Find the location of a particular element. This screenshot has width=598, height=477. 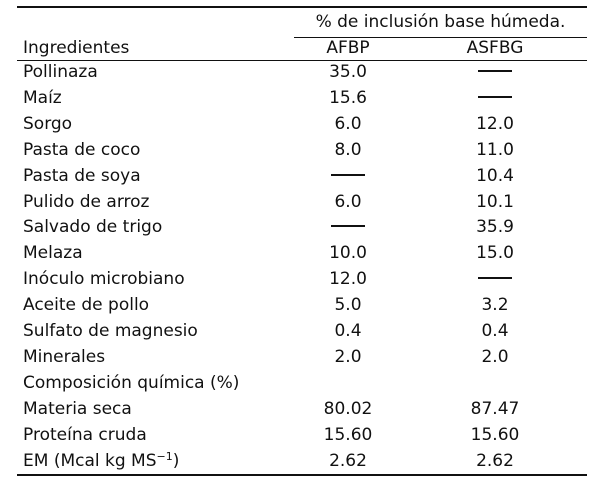

row-label: Proteína cruda is located at coordinates (85, 435).